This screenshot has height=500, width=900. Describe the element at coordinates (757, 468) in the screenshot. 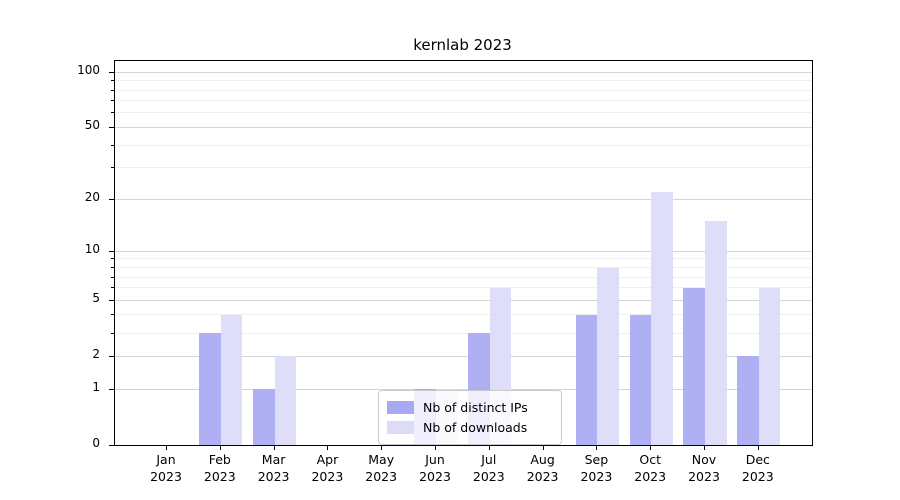

I see `x-axis-tick-label: Dec 2023` at that location.